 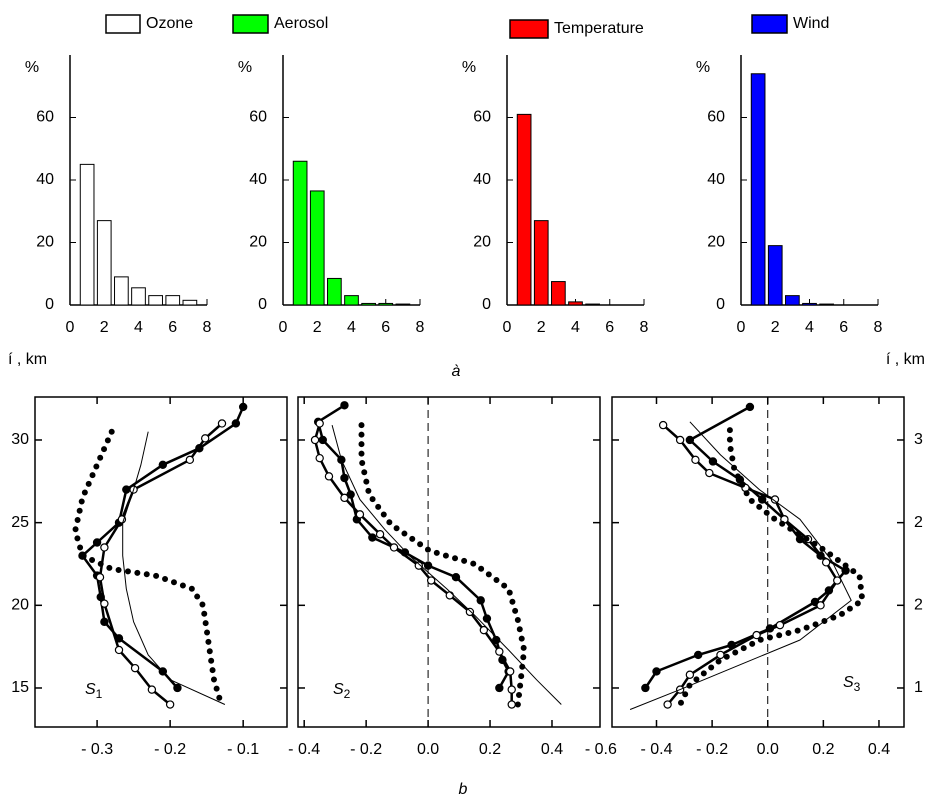 What do you see at coordinates (20, 687) in the screenshot?
I see `y-tick-label: 15` at bounding box center [20, 687].